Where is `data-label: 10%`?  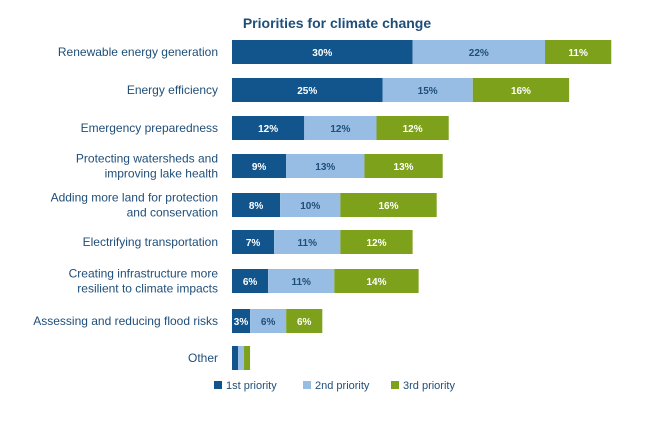
data-label: 10% is located at coordinates (310, 206).